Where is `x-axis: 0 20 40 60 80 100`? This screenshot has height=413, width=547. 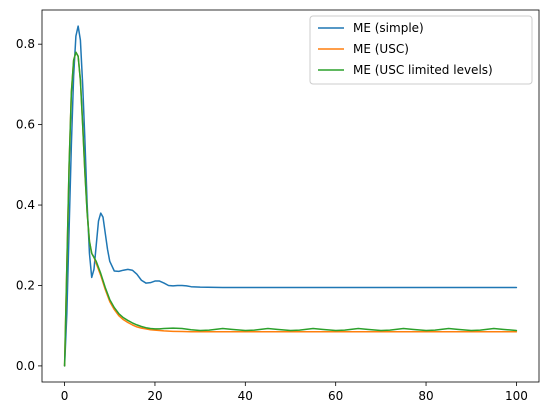 x-axis: 0 20 40 60 80 100 is located at coordinates (294, 392).